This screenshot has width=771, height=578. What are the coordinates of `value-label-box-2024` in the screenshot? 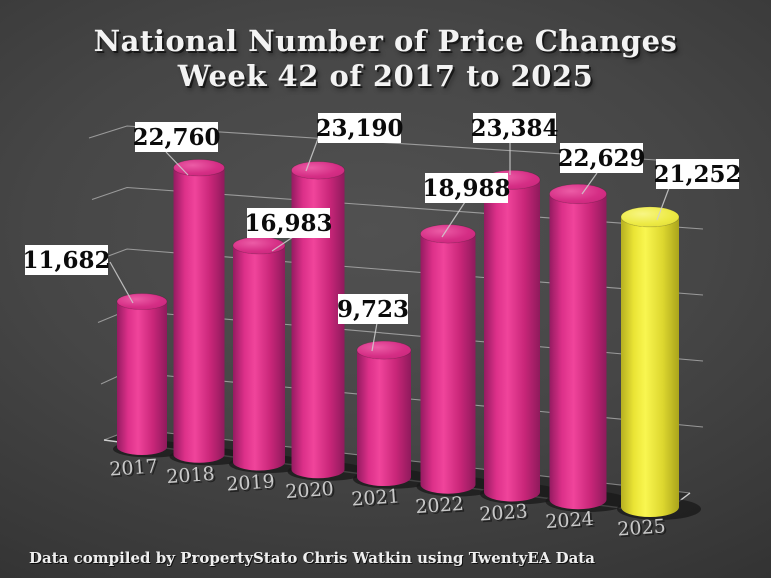 It's located at (601, 158).